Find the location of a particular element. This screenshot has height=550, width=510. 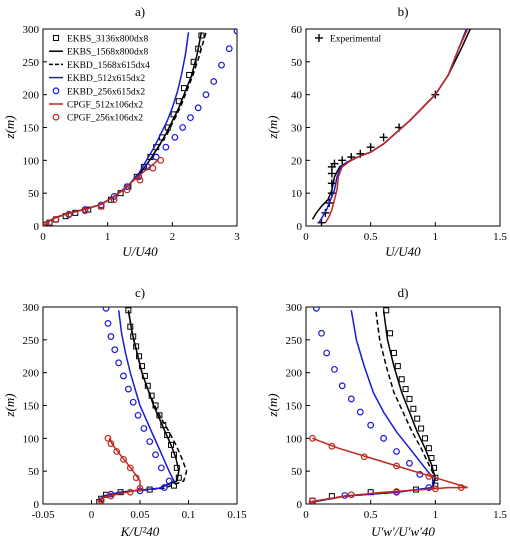

legend-entry-ekbs-1568x800dx8-label: EKBS_1568x800dx8 is located at coordinates (108, 53).